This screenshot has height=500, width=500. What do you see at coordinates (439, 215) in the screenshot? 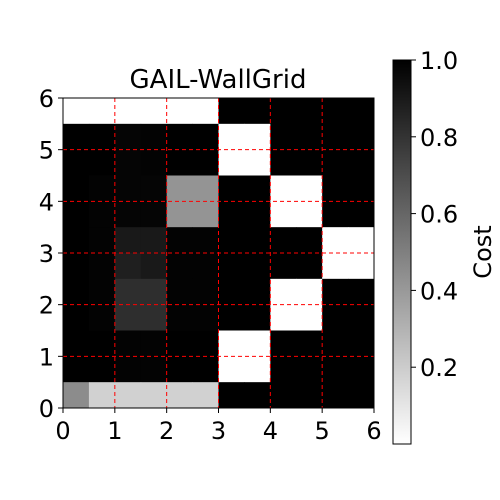
I see `colorbar-tick-label: 0.6` at bounding box center [439, 215].